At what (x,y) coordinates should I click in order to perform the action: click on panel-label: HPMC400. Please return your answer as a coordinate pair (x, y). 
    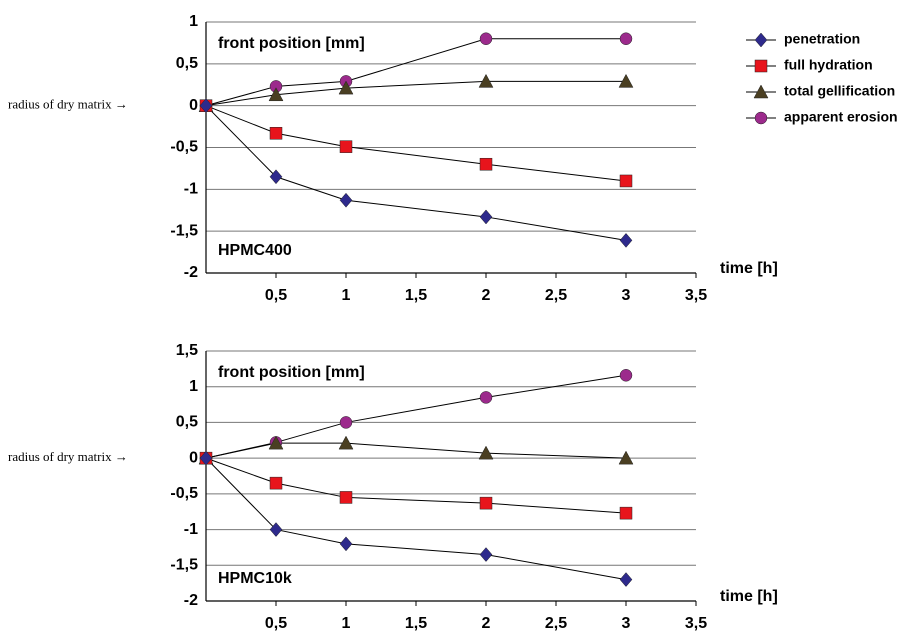
    Looking at the image, I should click on (255, 250).